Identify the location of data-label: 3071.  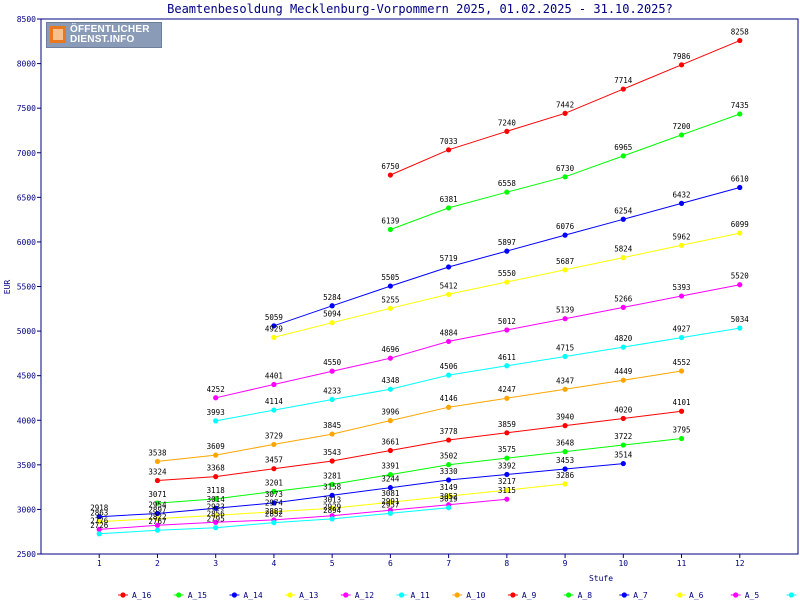
(157, 494).